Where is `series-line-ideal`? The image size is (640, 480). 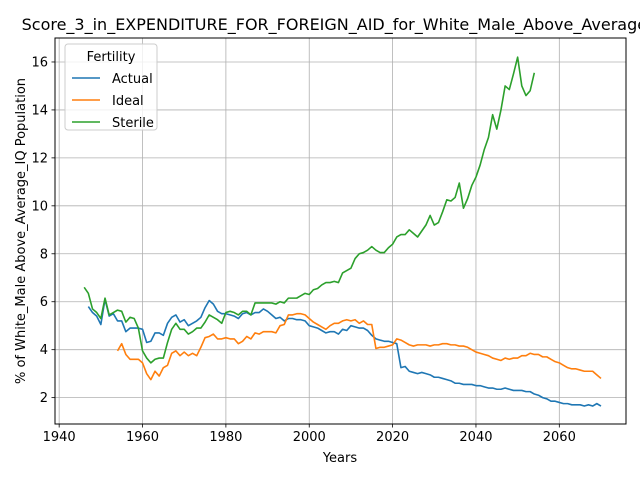
series-line-ideal is located at coordinates (359, 346).